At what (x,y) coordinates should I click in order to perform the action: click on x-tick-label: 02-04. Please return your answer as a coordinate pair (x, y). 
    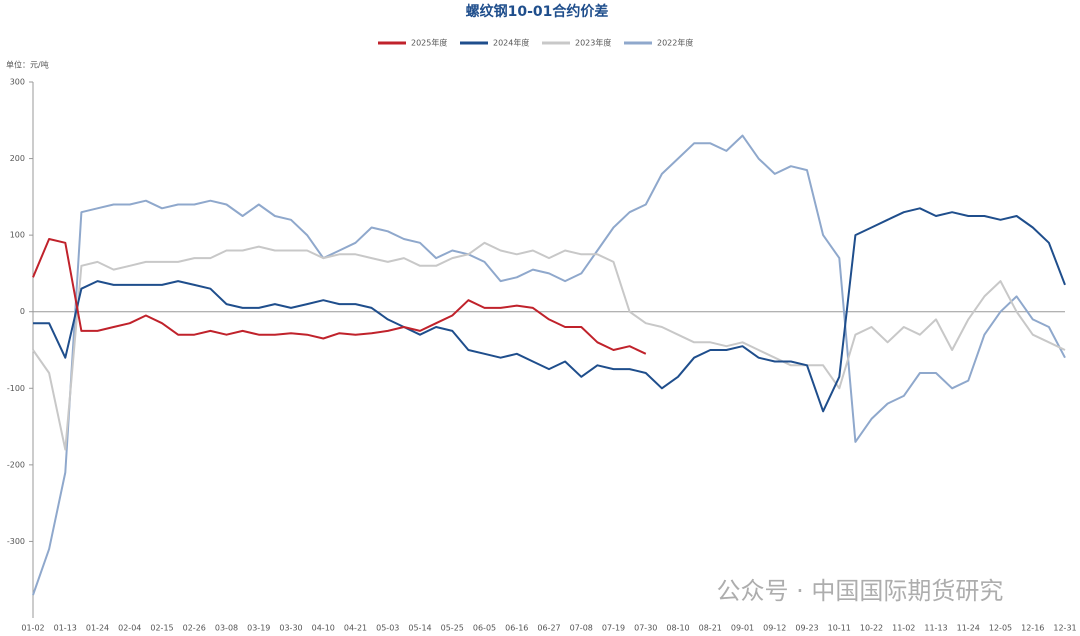
    Looking at the image, I should click on (129, 628).